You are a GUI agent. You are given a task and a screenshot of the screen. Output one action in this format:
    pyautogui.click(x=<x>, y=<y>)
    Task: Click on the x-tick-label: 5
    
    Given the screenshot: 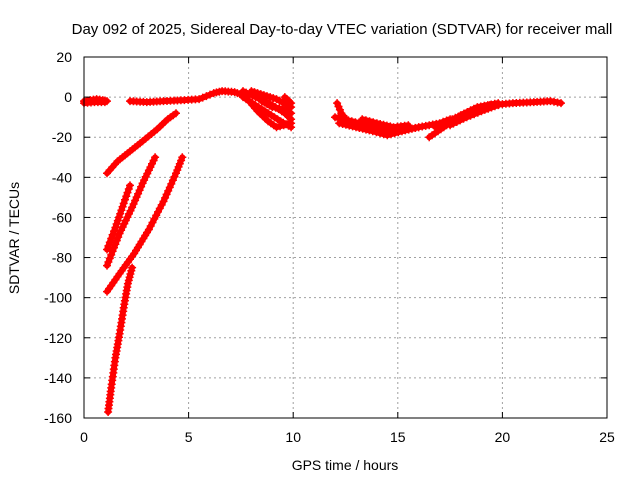 What is the action you would take?
    pyautogui.click(x=189, y=437)
    